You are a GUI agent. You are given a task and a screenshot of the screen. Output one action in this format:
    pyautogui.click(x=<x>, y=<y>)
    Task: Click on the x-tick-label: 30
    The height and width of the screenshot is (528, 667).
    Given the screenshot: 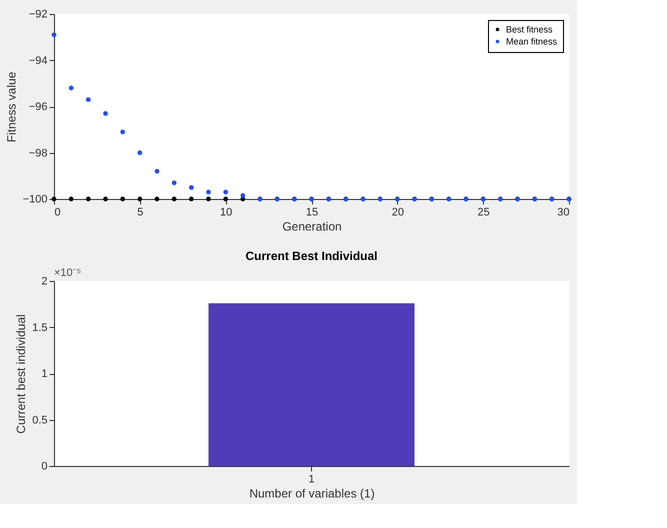 What is the action you would take?
    pyautogui.click(x=563, y=212)
    